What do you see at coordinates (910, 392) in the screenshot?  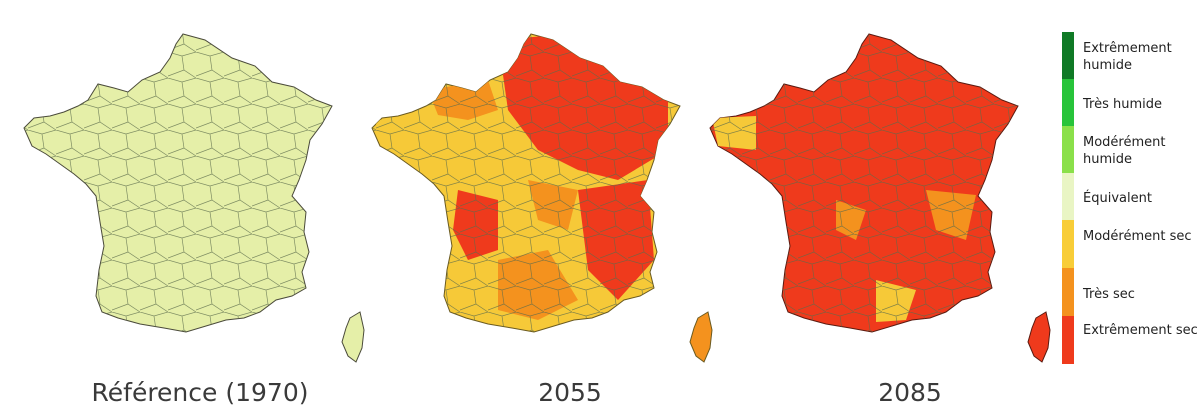 I see `caption-2085: 2085` at bounding box center [910, 392].